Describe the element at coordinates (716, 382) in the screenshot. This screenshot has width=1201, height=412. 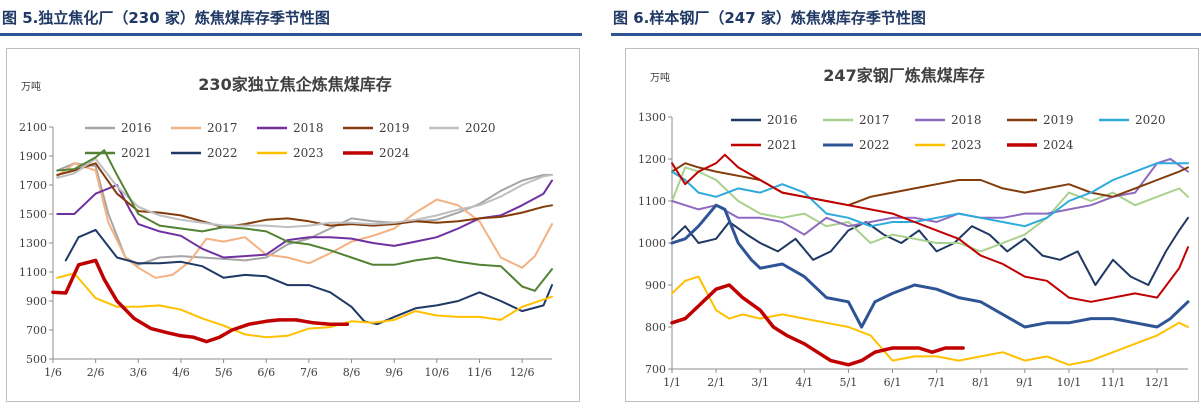
I see `x-tick-label: 2/1` at that location.